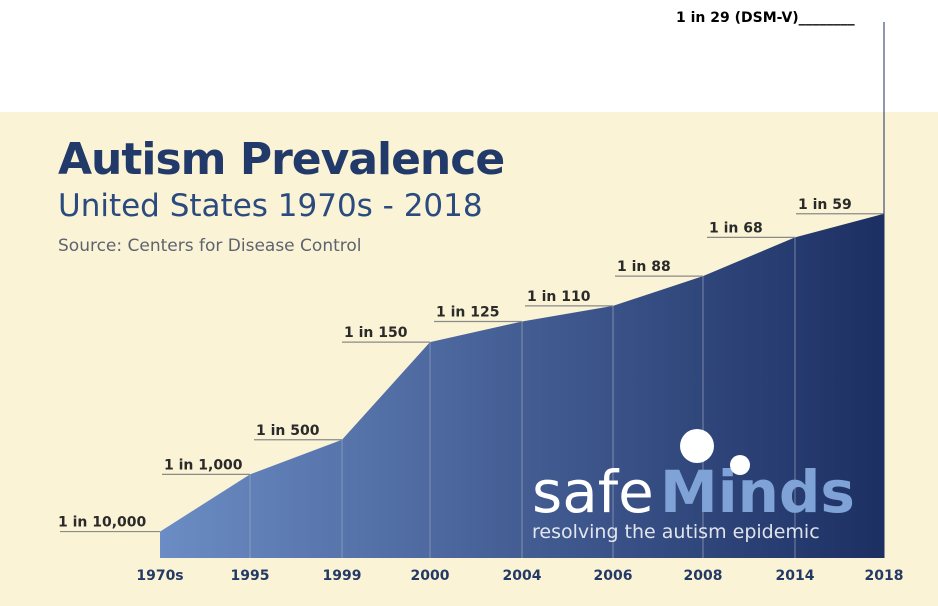 This screenshot has height=606, width=938. Describe the element at coordinates (342, 576) in the screenshot. I see `x-tick-label: 1999` at that location.